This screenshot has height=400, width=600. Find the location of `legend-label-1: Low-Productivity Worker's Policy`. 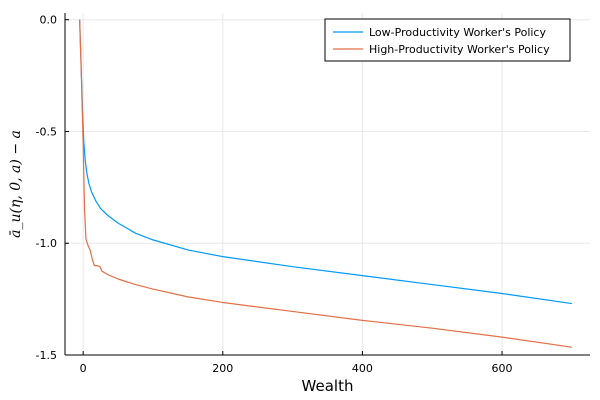

legend-label-1: Low-Productivity Worker's Policy is located at coordinates (457, 32).